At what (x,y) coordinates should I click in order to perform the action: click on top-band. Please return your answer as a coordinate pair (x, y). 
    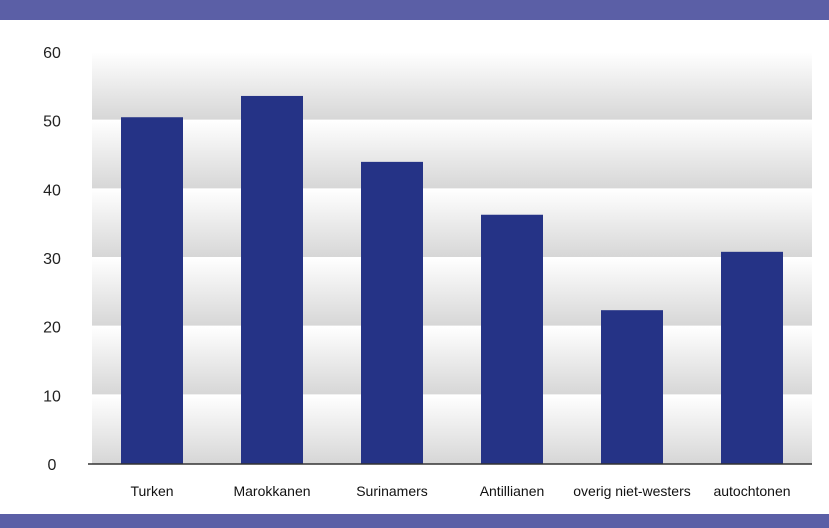
    Looking at the image, I should click on (414, 10).